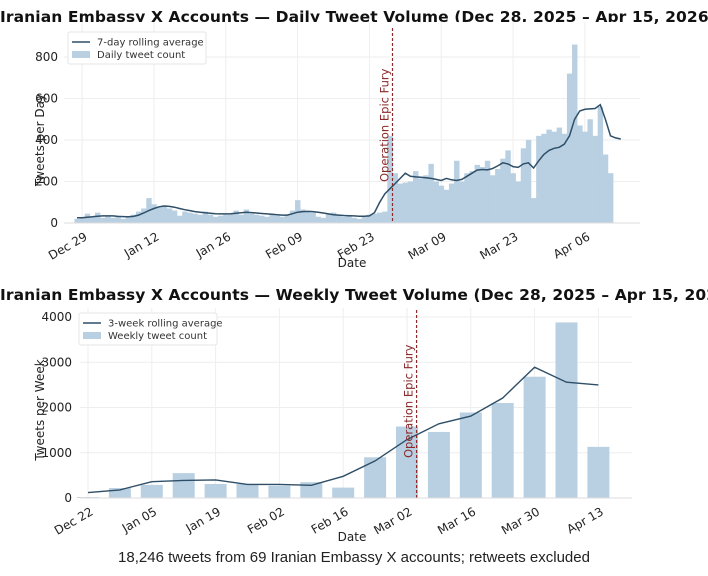 This screenshot has width=708, height=576. I want to click on daily-xtick-label: Feb 09, so click(284, 245).